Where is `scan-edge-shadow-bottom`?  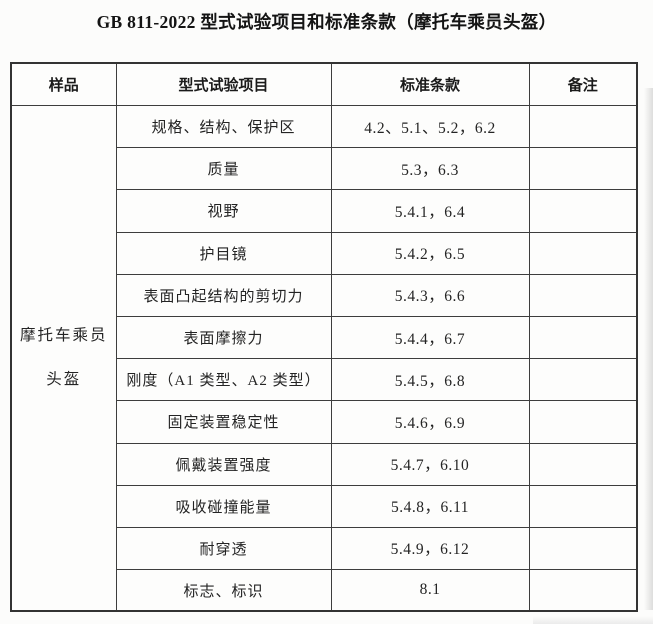
scan-edge-shadow-bottom is located at coordinates (593, 620).